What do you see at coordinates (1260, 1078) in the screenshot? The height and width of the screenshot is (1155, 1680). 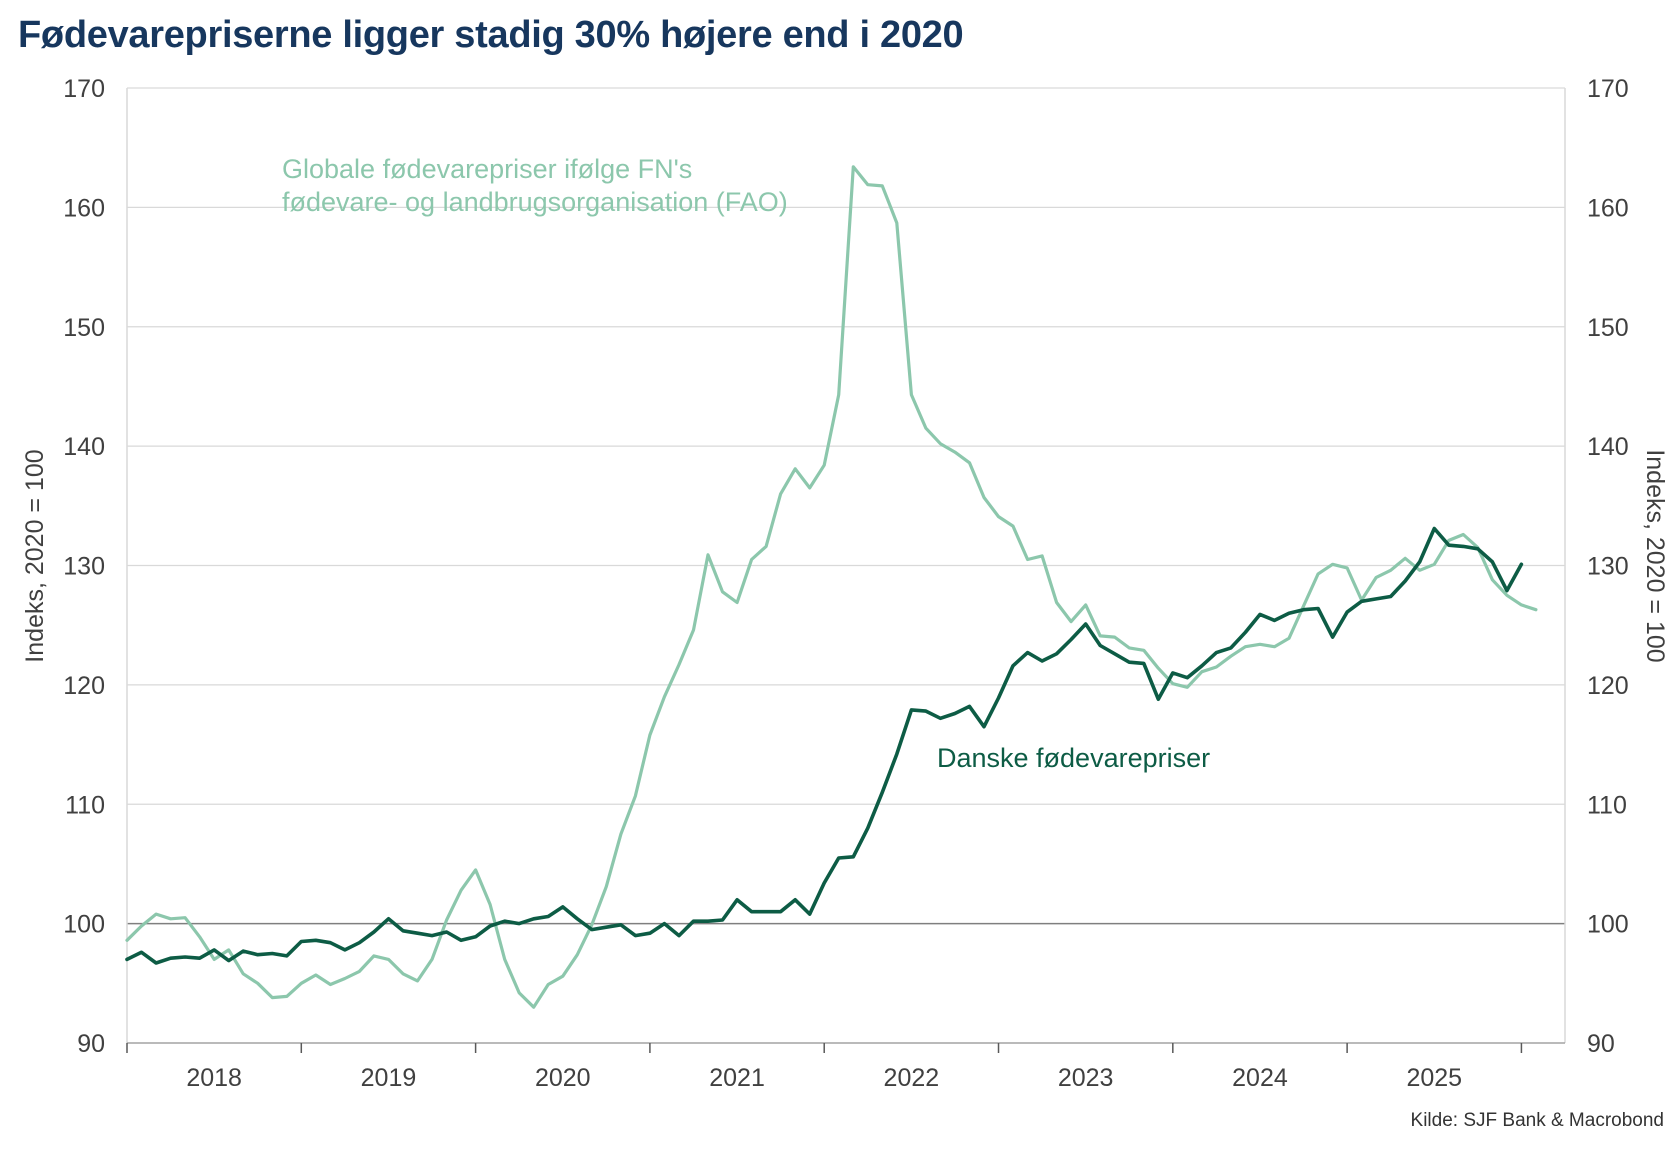 I see `x-tick-label: 2024` at bounding box center [1260, 1078].